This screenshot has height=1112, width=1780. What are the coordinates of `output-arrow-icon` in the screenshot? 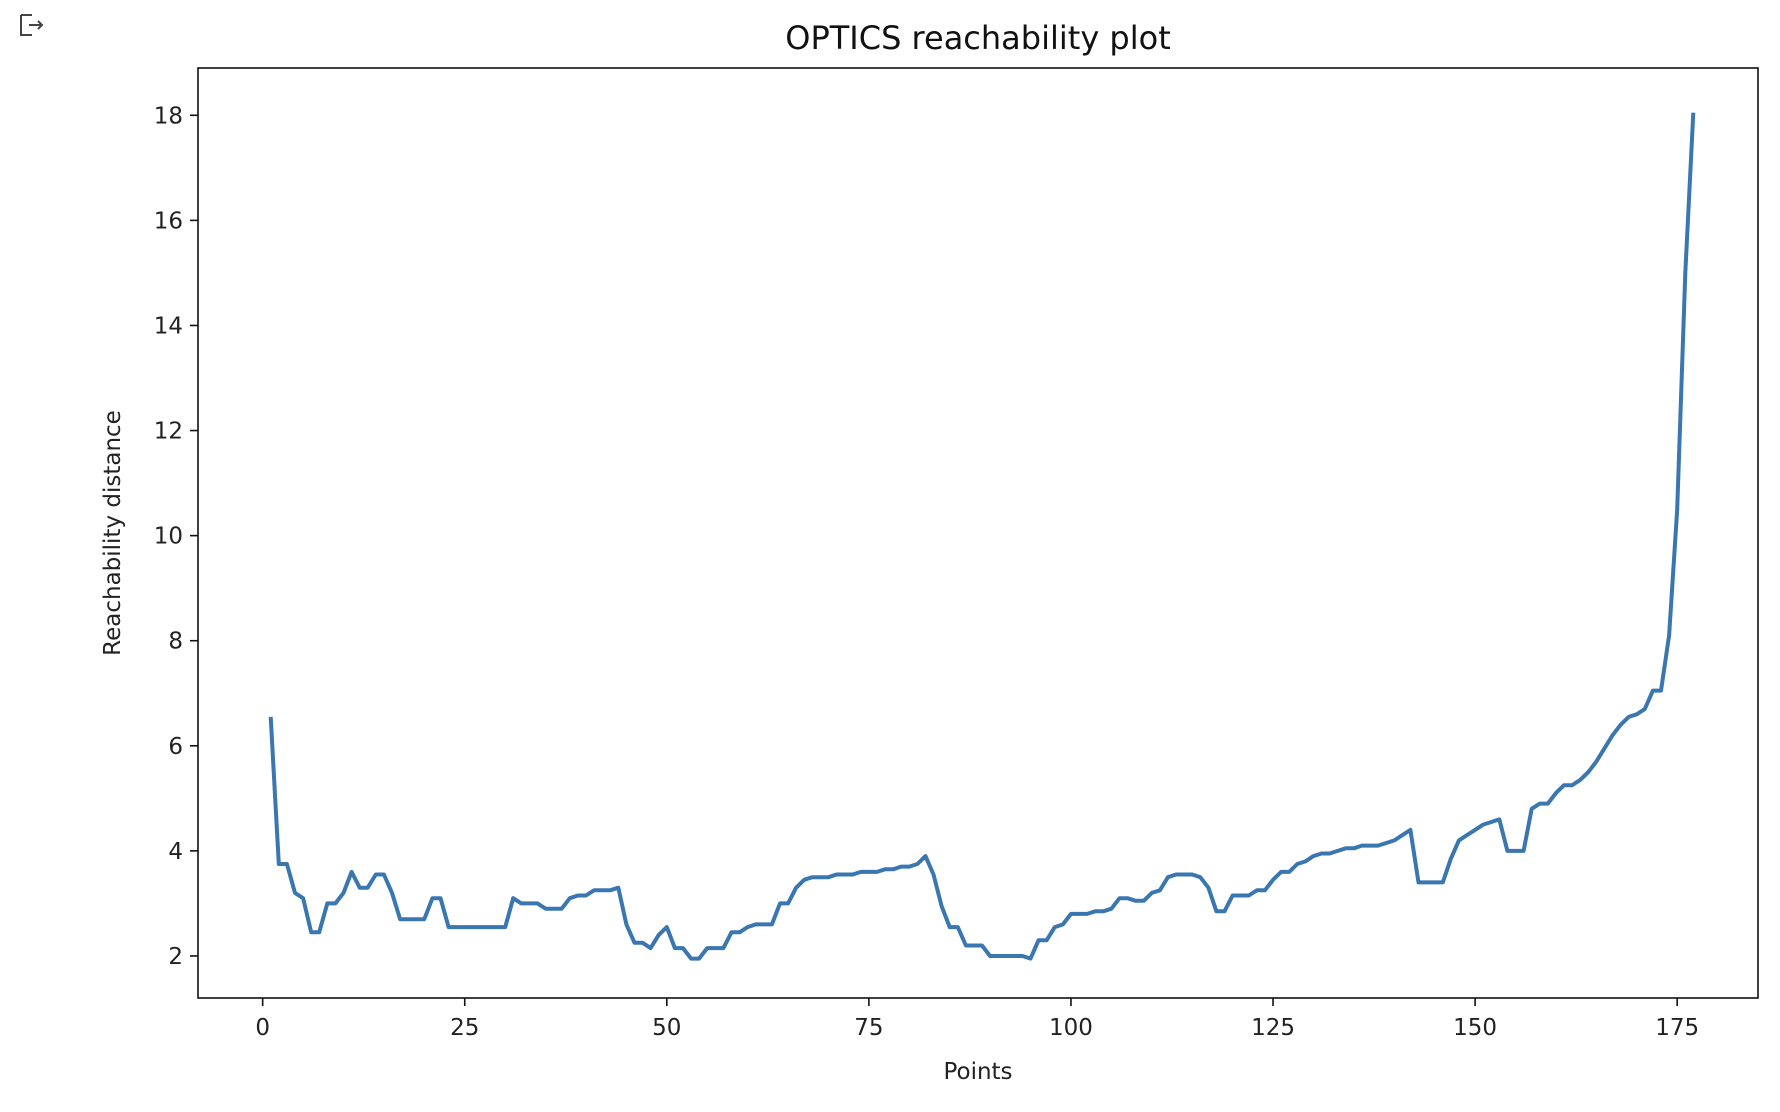 It's located at (32, 25).